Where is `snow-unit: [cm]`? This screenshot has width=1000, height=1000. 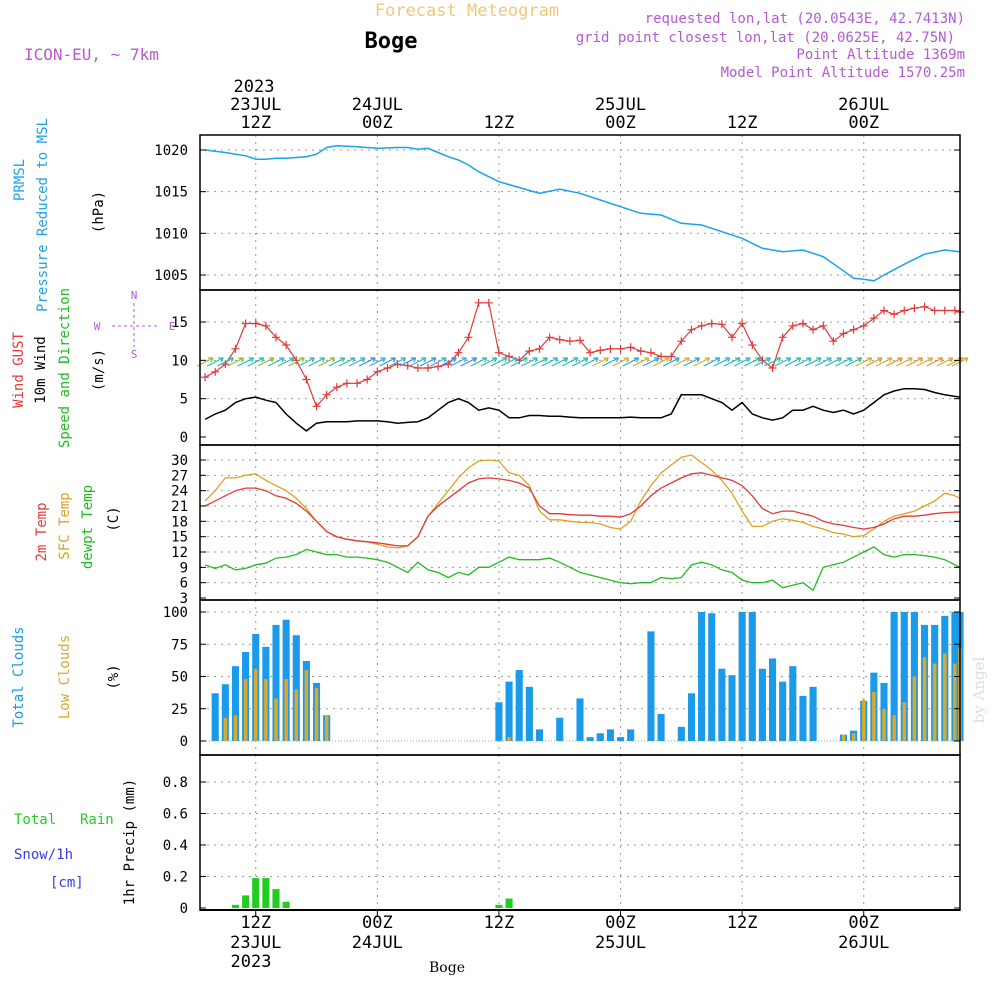 snow-unit: [cm] is located at coordinates (67, 883).